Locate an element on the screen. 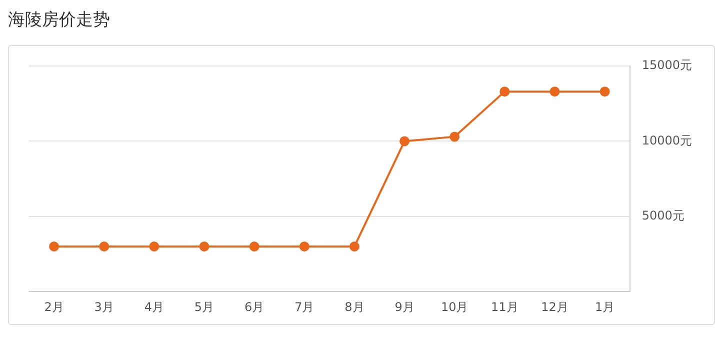  y-tick-label: 10000元 is located at coordinates (667, 140).